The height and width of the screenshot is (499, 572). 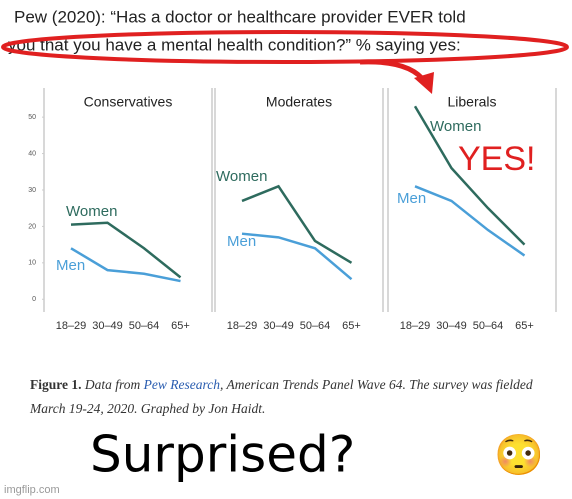 What do you see at coordinates (32, 153) in the screenshot?
I see `y-tick-label: 40` at bounding box center [32, 153].